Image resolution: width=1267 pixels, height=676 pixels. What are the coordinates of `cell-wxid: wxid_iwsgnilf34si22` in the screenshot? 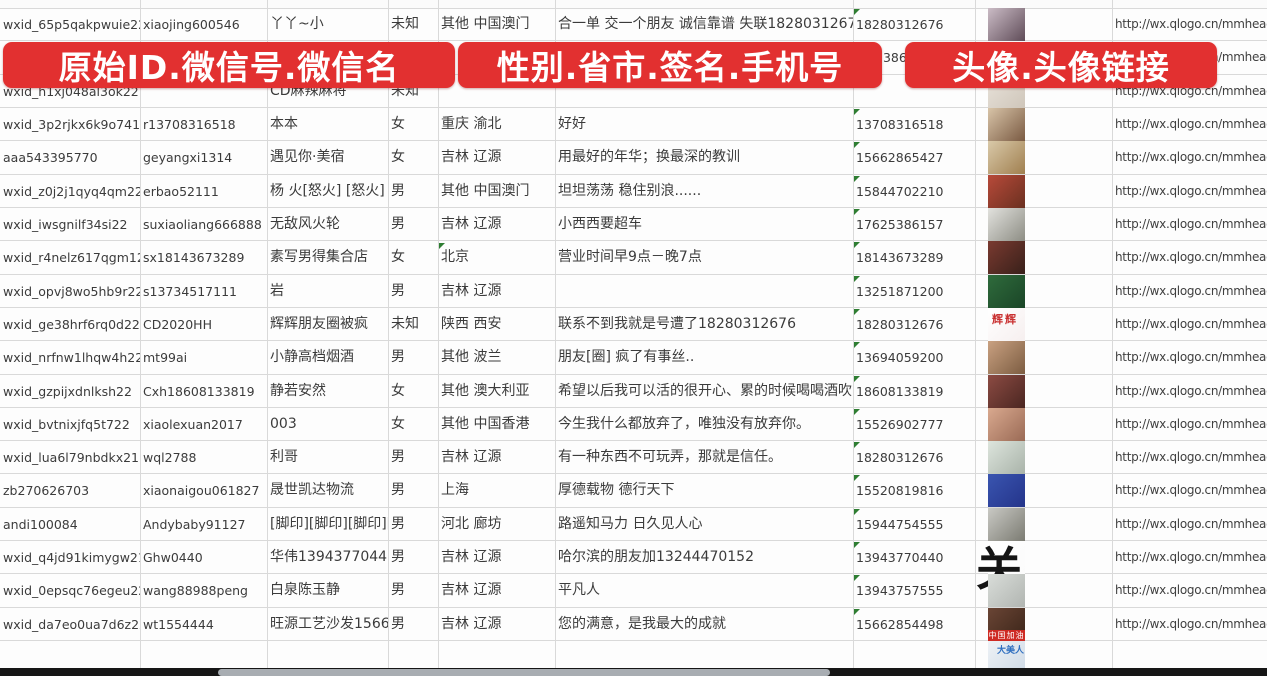 It's located at (65, 224).